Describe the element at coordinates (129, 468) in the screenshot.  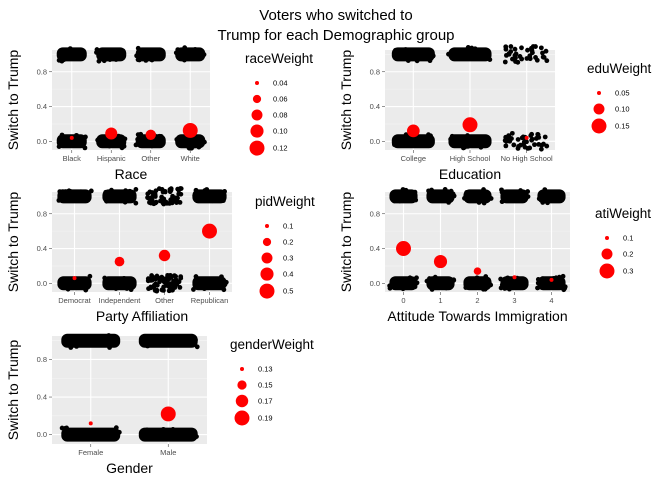
I see `x-axis-title: Gender` at that location.